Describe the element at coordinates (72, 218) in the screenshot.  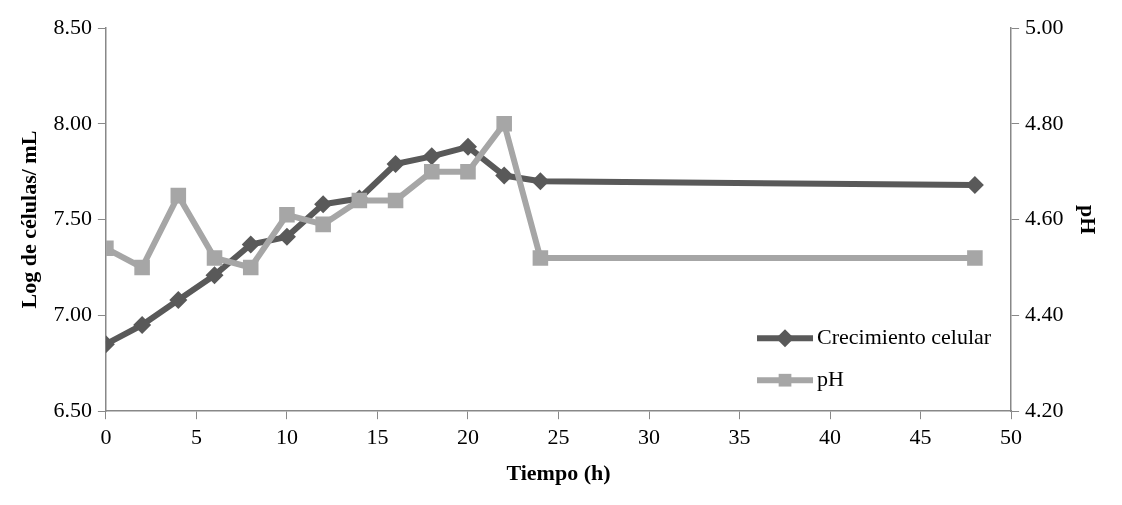
I see `y-tick-label: 7.50` at that location.